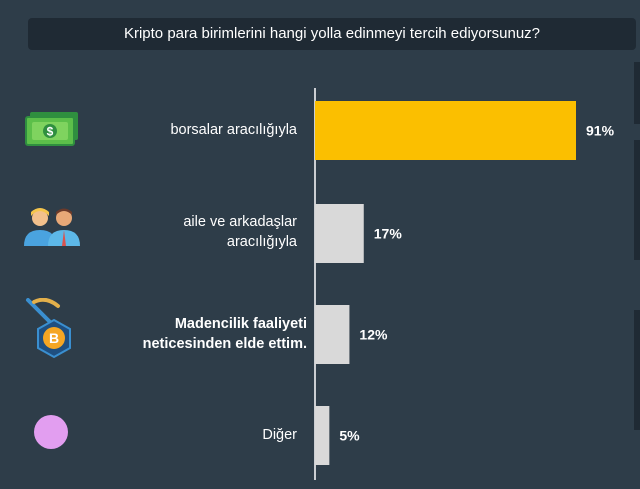 This screenshot has height=489, width=640. I want to click on category-label-diger: Diğer, so click(279, 435).